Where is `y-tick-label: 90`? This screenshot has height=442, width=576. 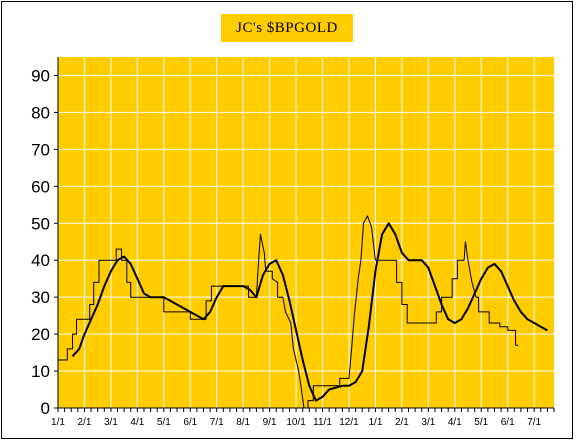
y-tick-label: 90 is located at coordinates (40, 75).